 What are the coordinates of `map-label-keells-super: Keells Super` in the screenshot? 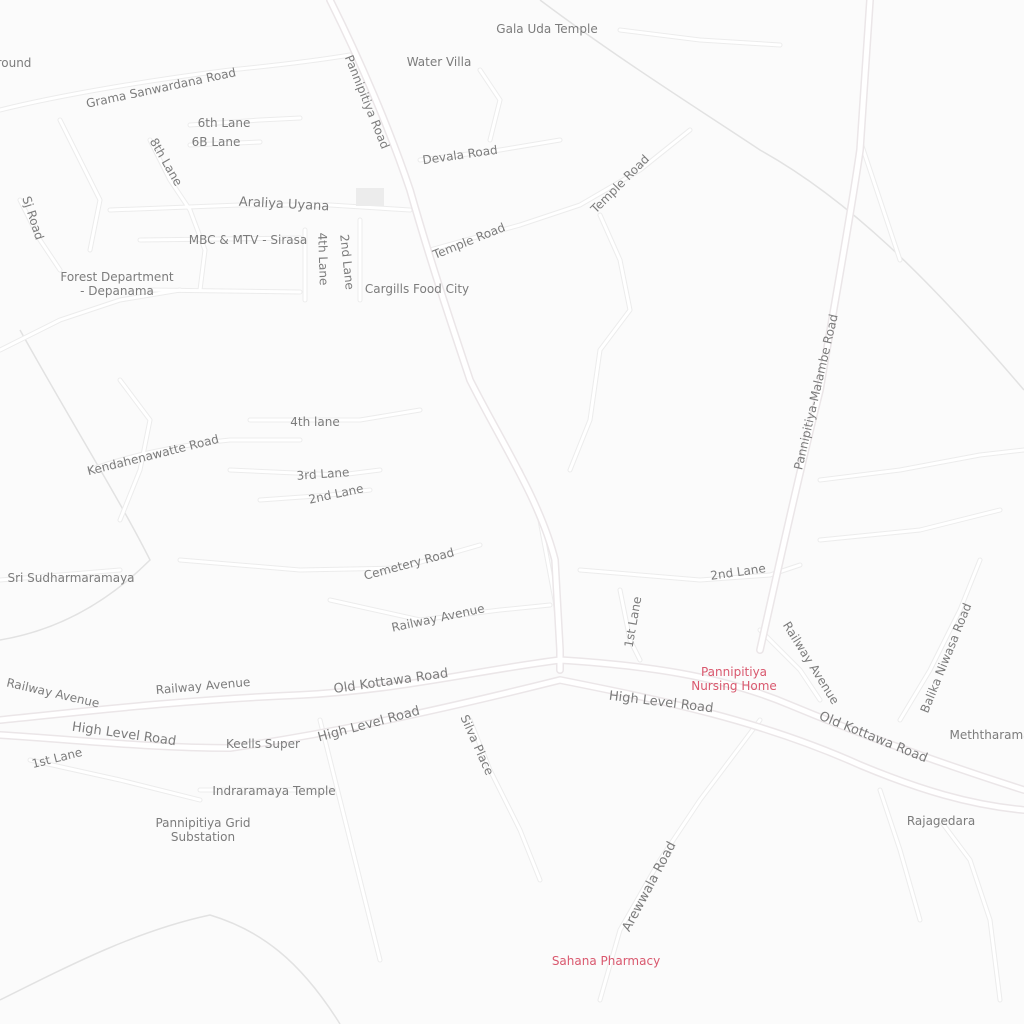 It's located at (263, 744).